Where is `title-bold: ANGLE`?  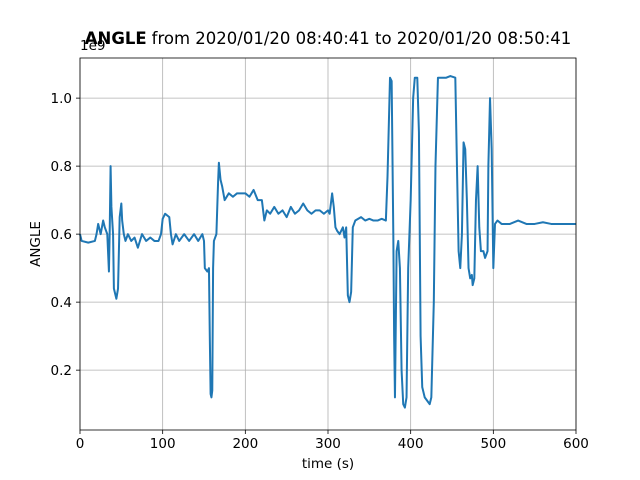 title-bold: ANGLE is located at coordinates (116, 38).